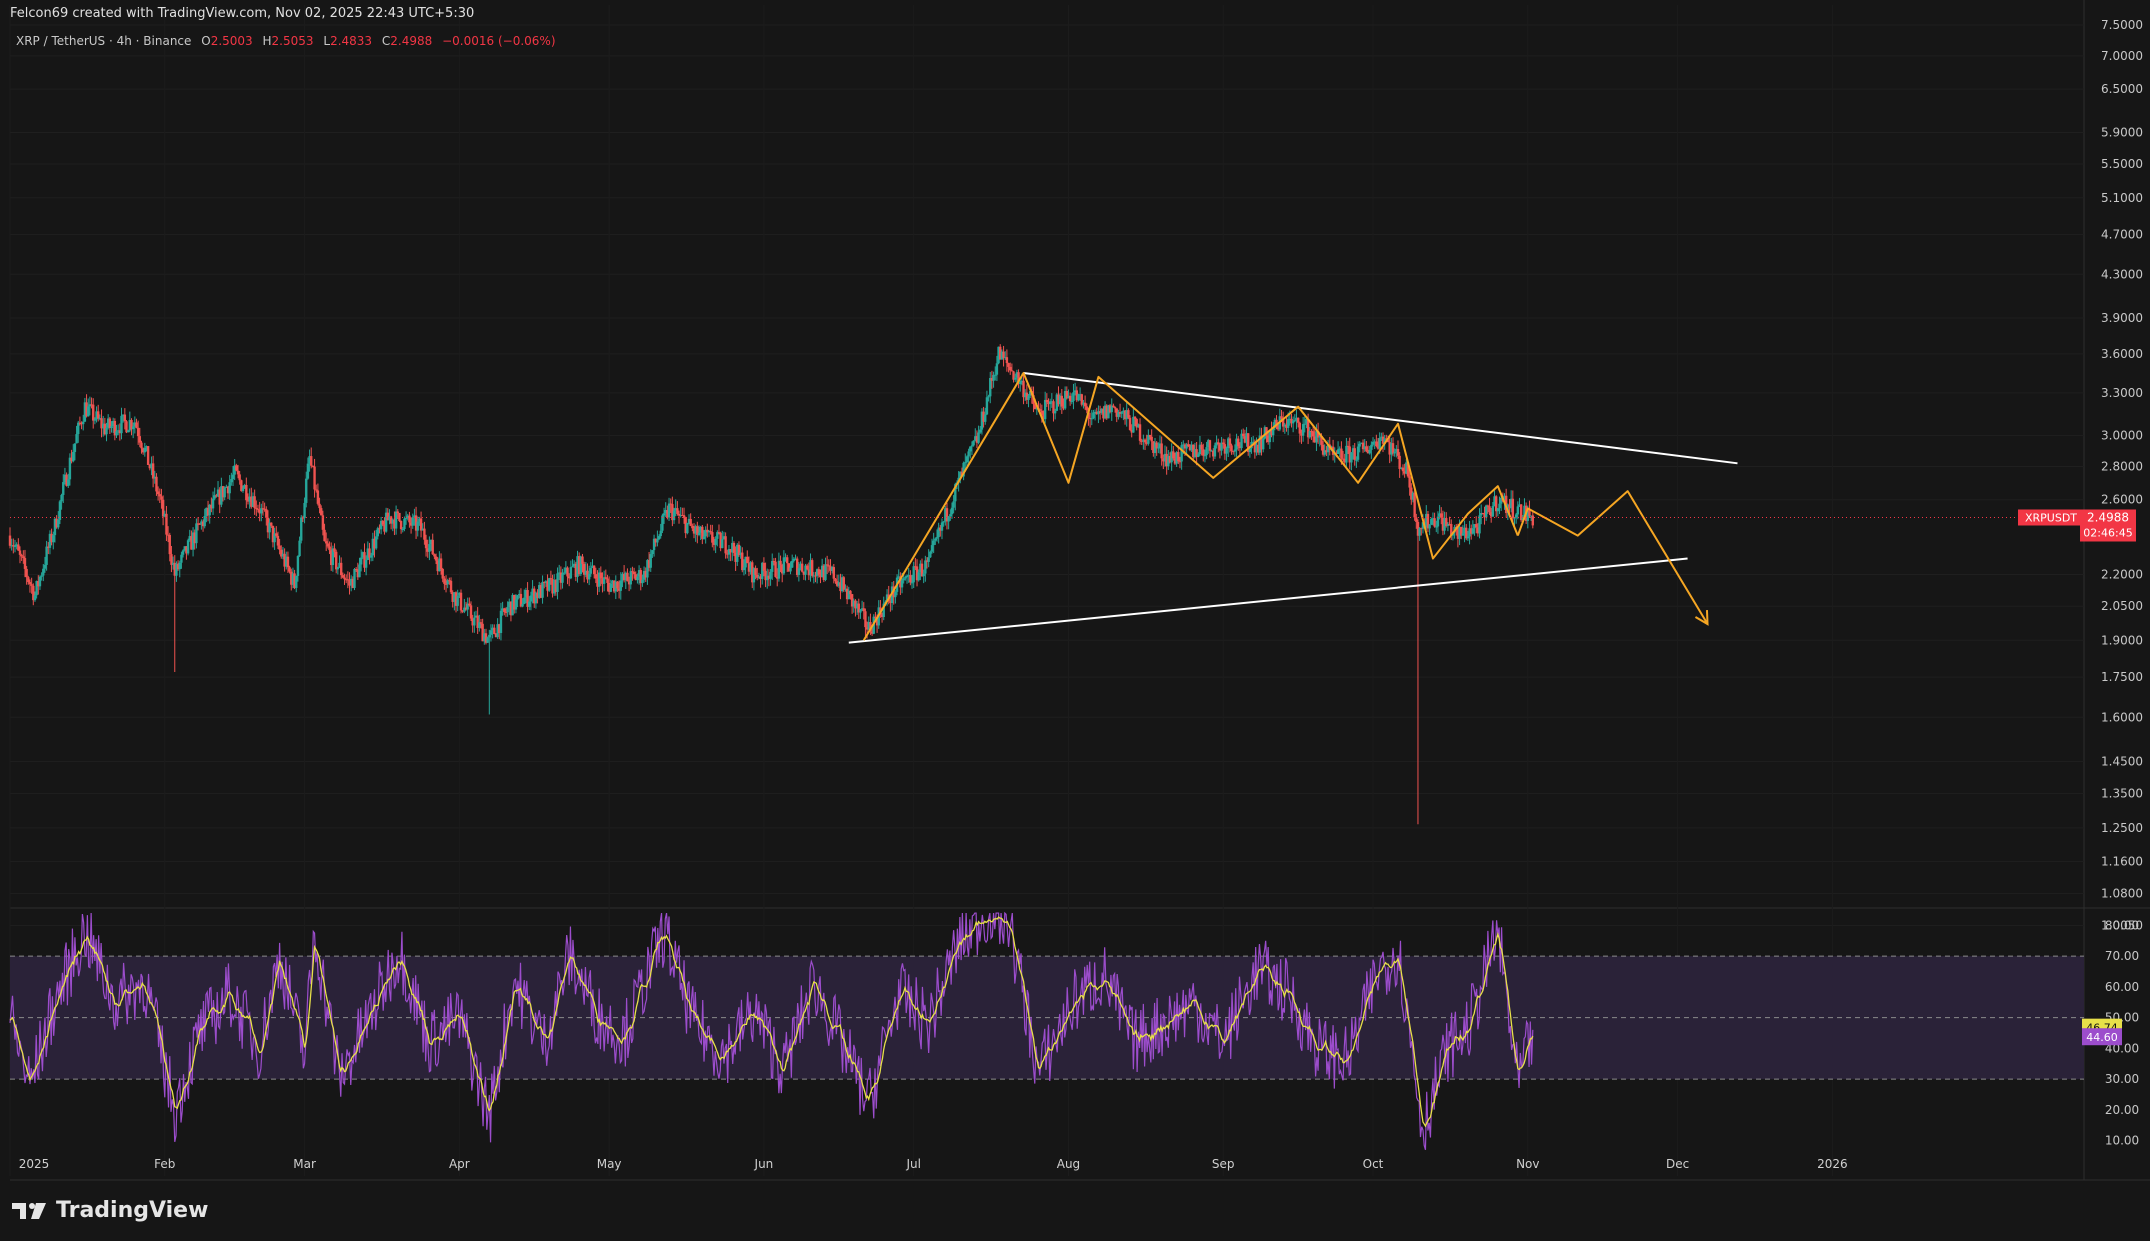 The image size is (2150, 1241). I want to click on rsi-line, so click(771, 1031).